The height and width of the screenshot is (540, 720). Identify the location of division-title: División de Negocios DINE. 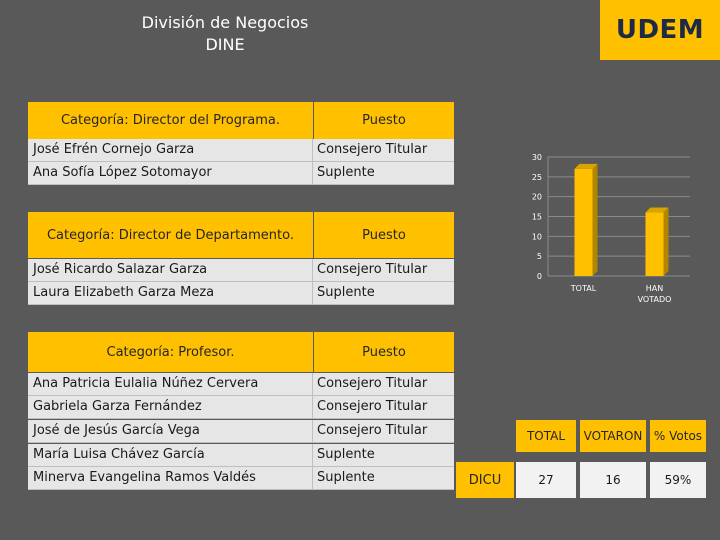
(225, 34).